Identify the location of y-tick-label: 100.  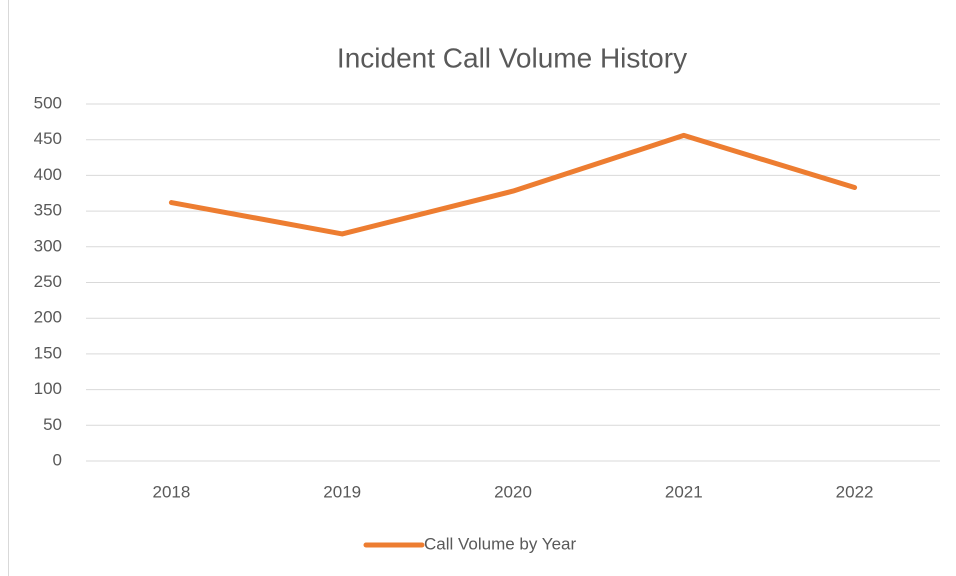
(48, 388).